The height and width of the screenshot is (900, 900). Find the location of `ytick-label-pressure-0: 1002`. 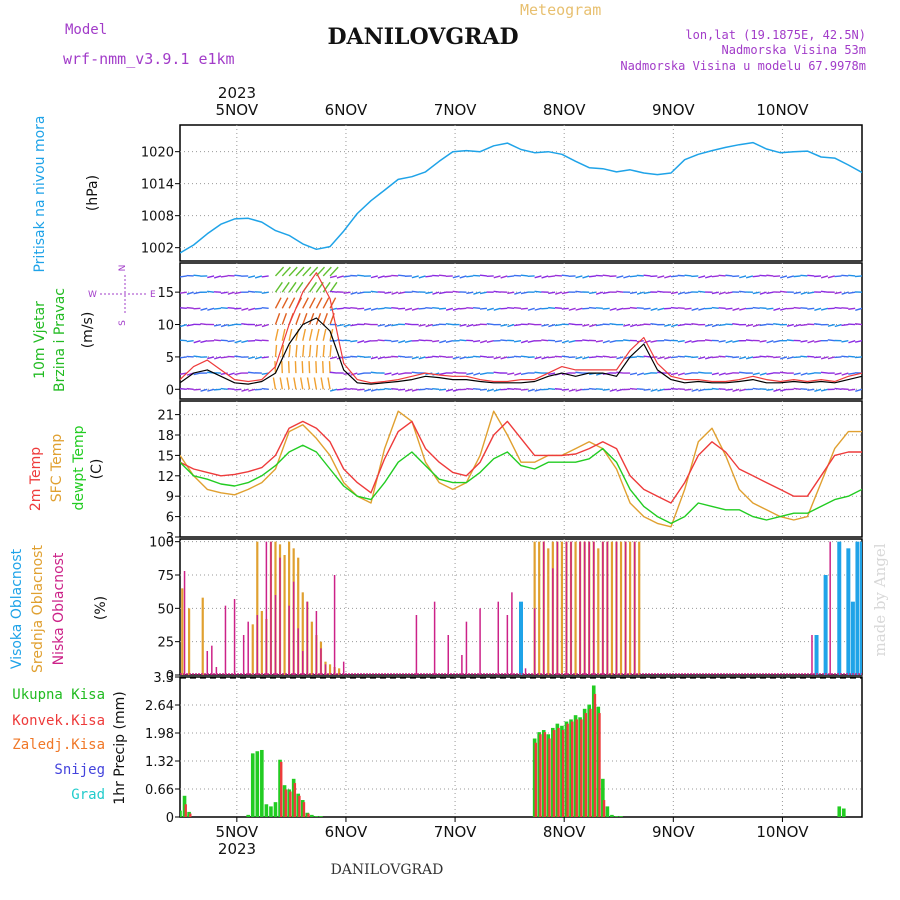

ytick-label-pressure-0: 1002 is located at coordinates (157, 249).